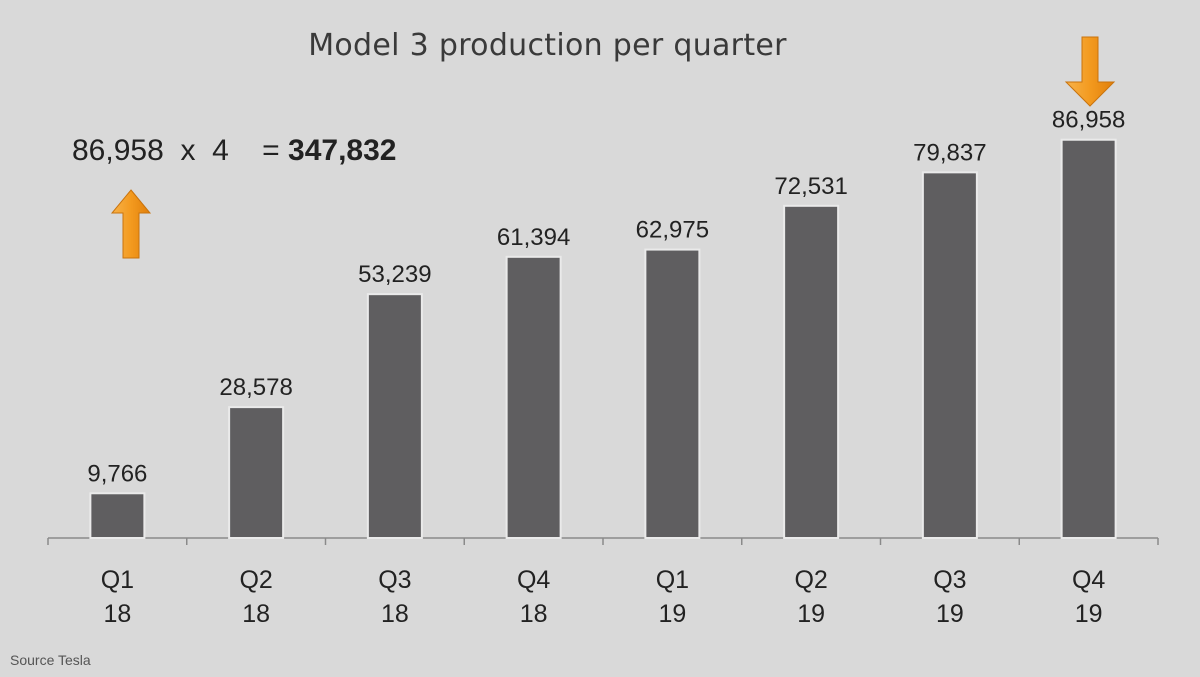  I want to click on calc-multiplier: 4, so click(220, 150).